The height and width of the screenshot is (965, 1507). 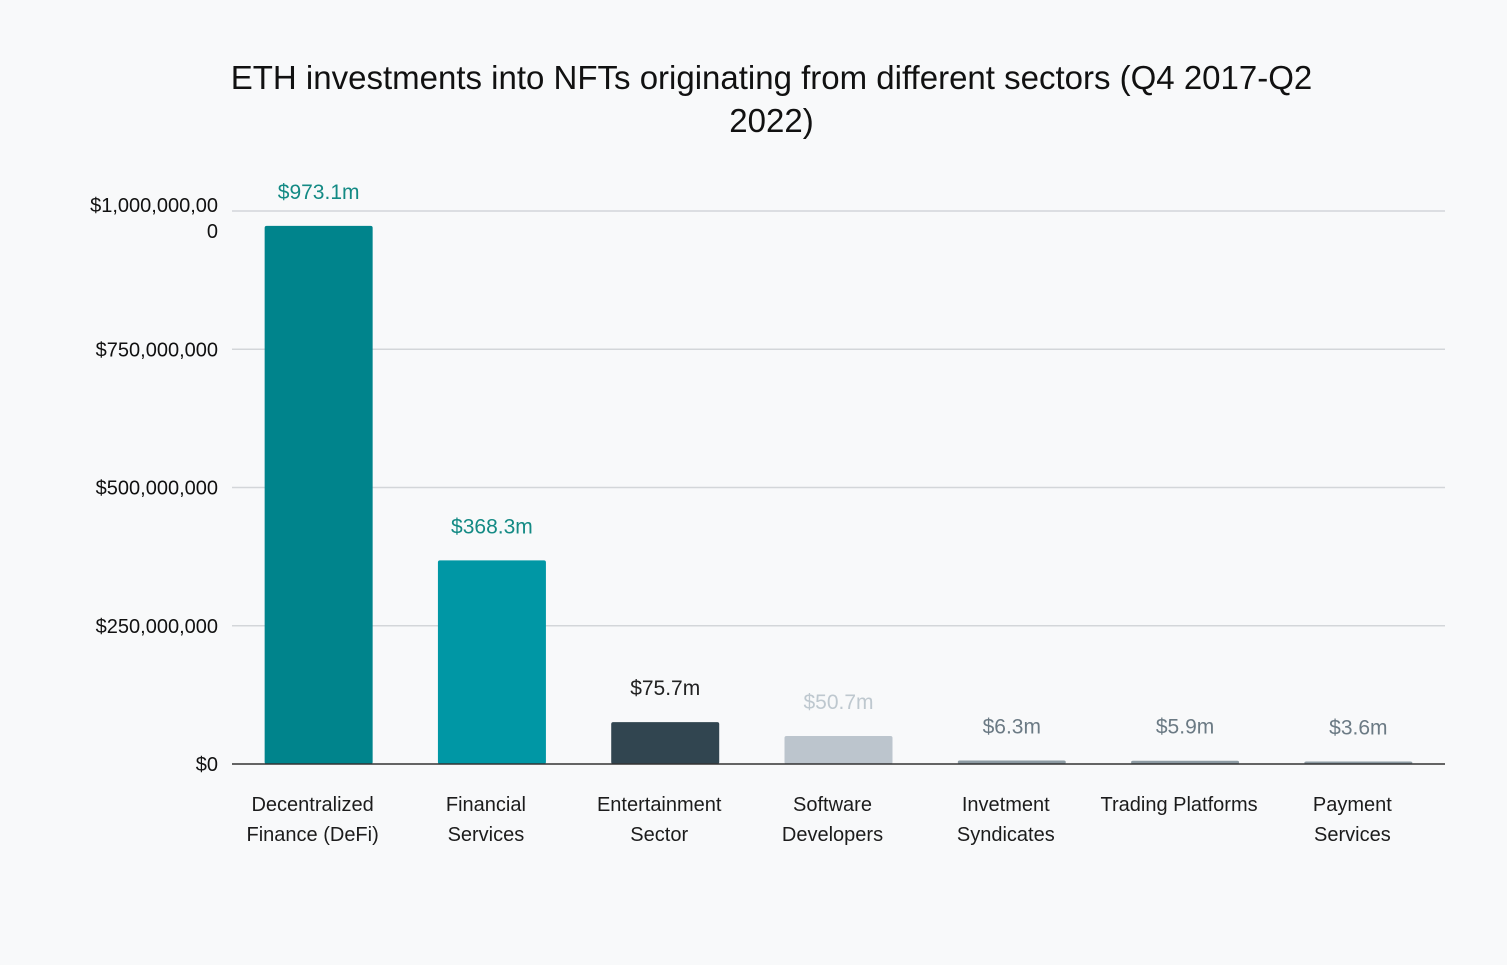 What do you see at coordinates (492, 526) in the screenshot?
I see `data-label: $368.3m` at bounding box center [492, 526].